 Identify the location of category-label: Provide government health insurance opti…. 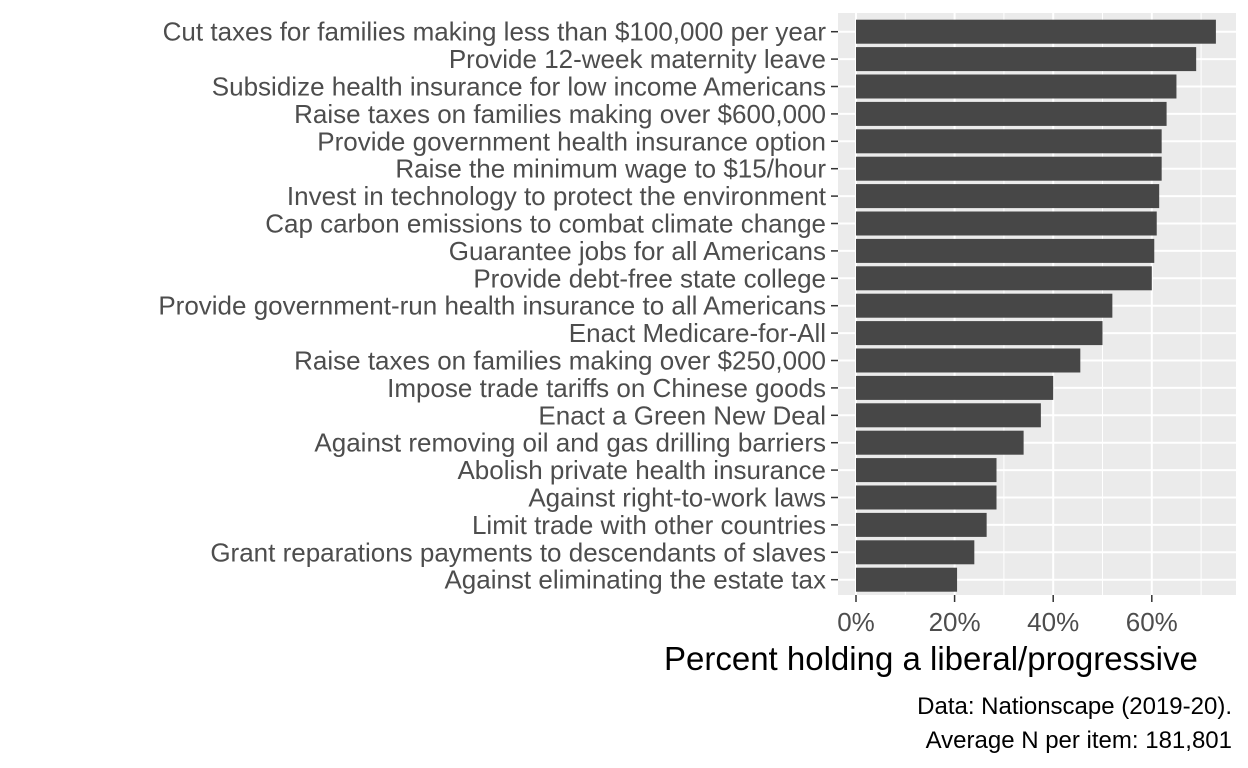
(571, 141).